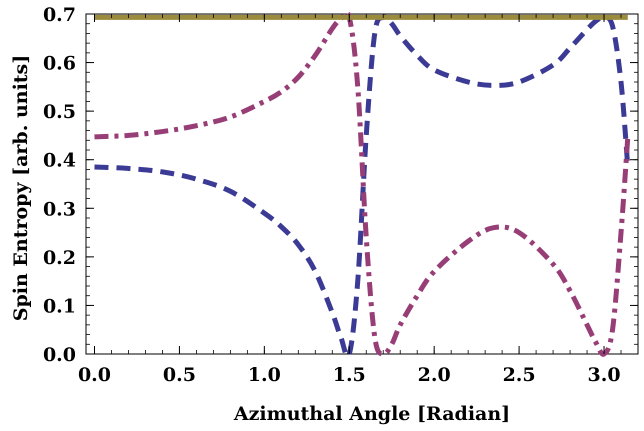  Describe the element at coordinates (434, 375) in the screenshot. I see `x-tick-label: 2.0` at that location.